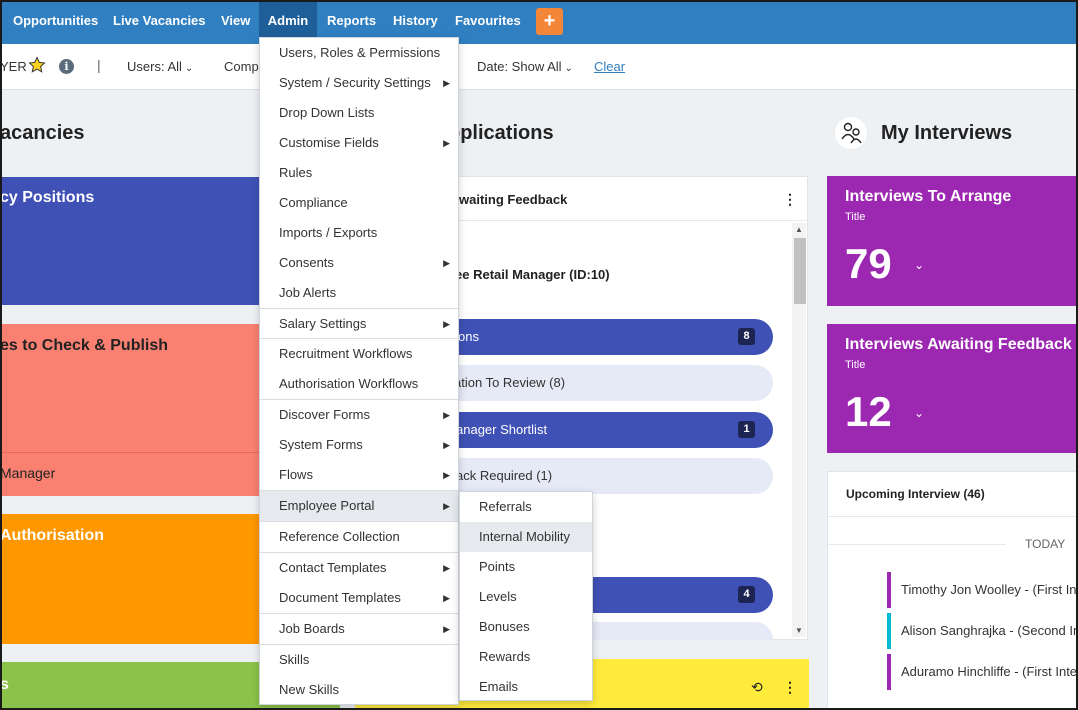  I want to click on interviews-awaiting-feedback-card: Interviews Awaiting Feedback Title 12 ⌄, so click(952, 388).